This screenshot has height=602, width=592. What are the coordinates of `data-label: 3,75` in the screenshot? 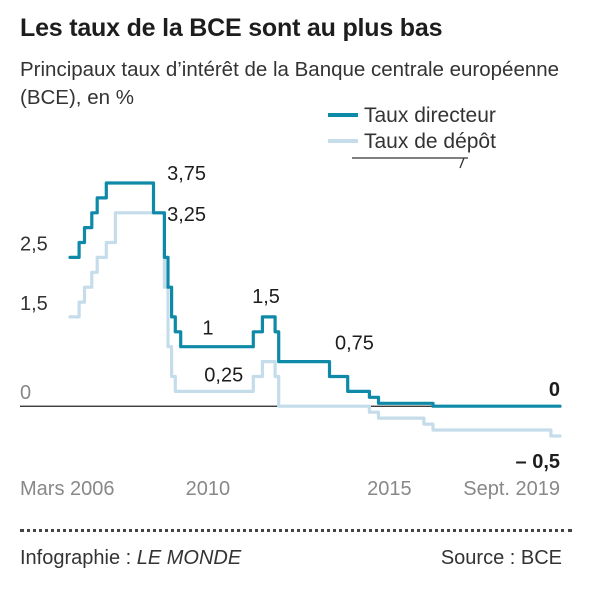 It's located at (186, 174).